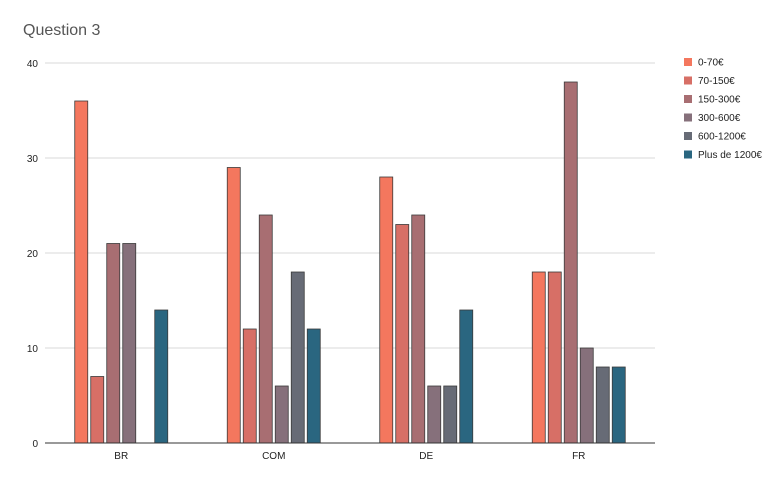 The image size is (782, 483). What do you see at coordinates (716, 81) in the screenshot?
I see `legend-label: 70-150€` at bounding box center [716, 81].